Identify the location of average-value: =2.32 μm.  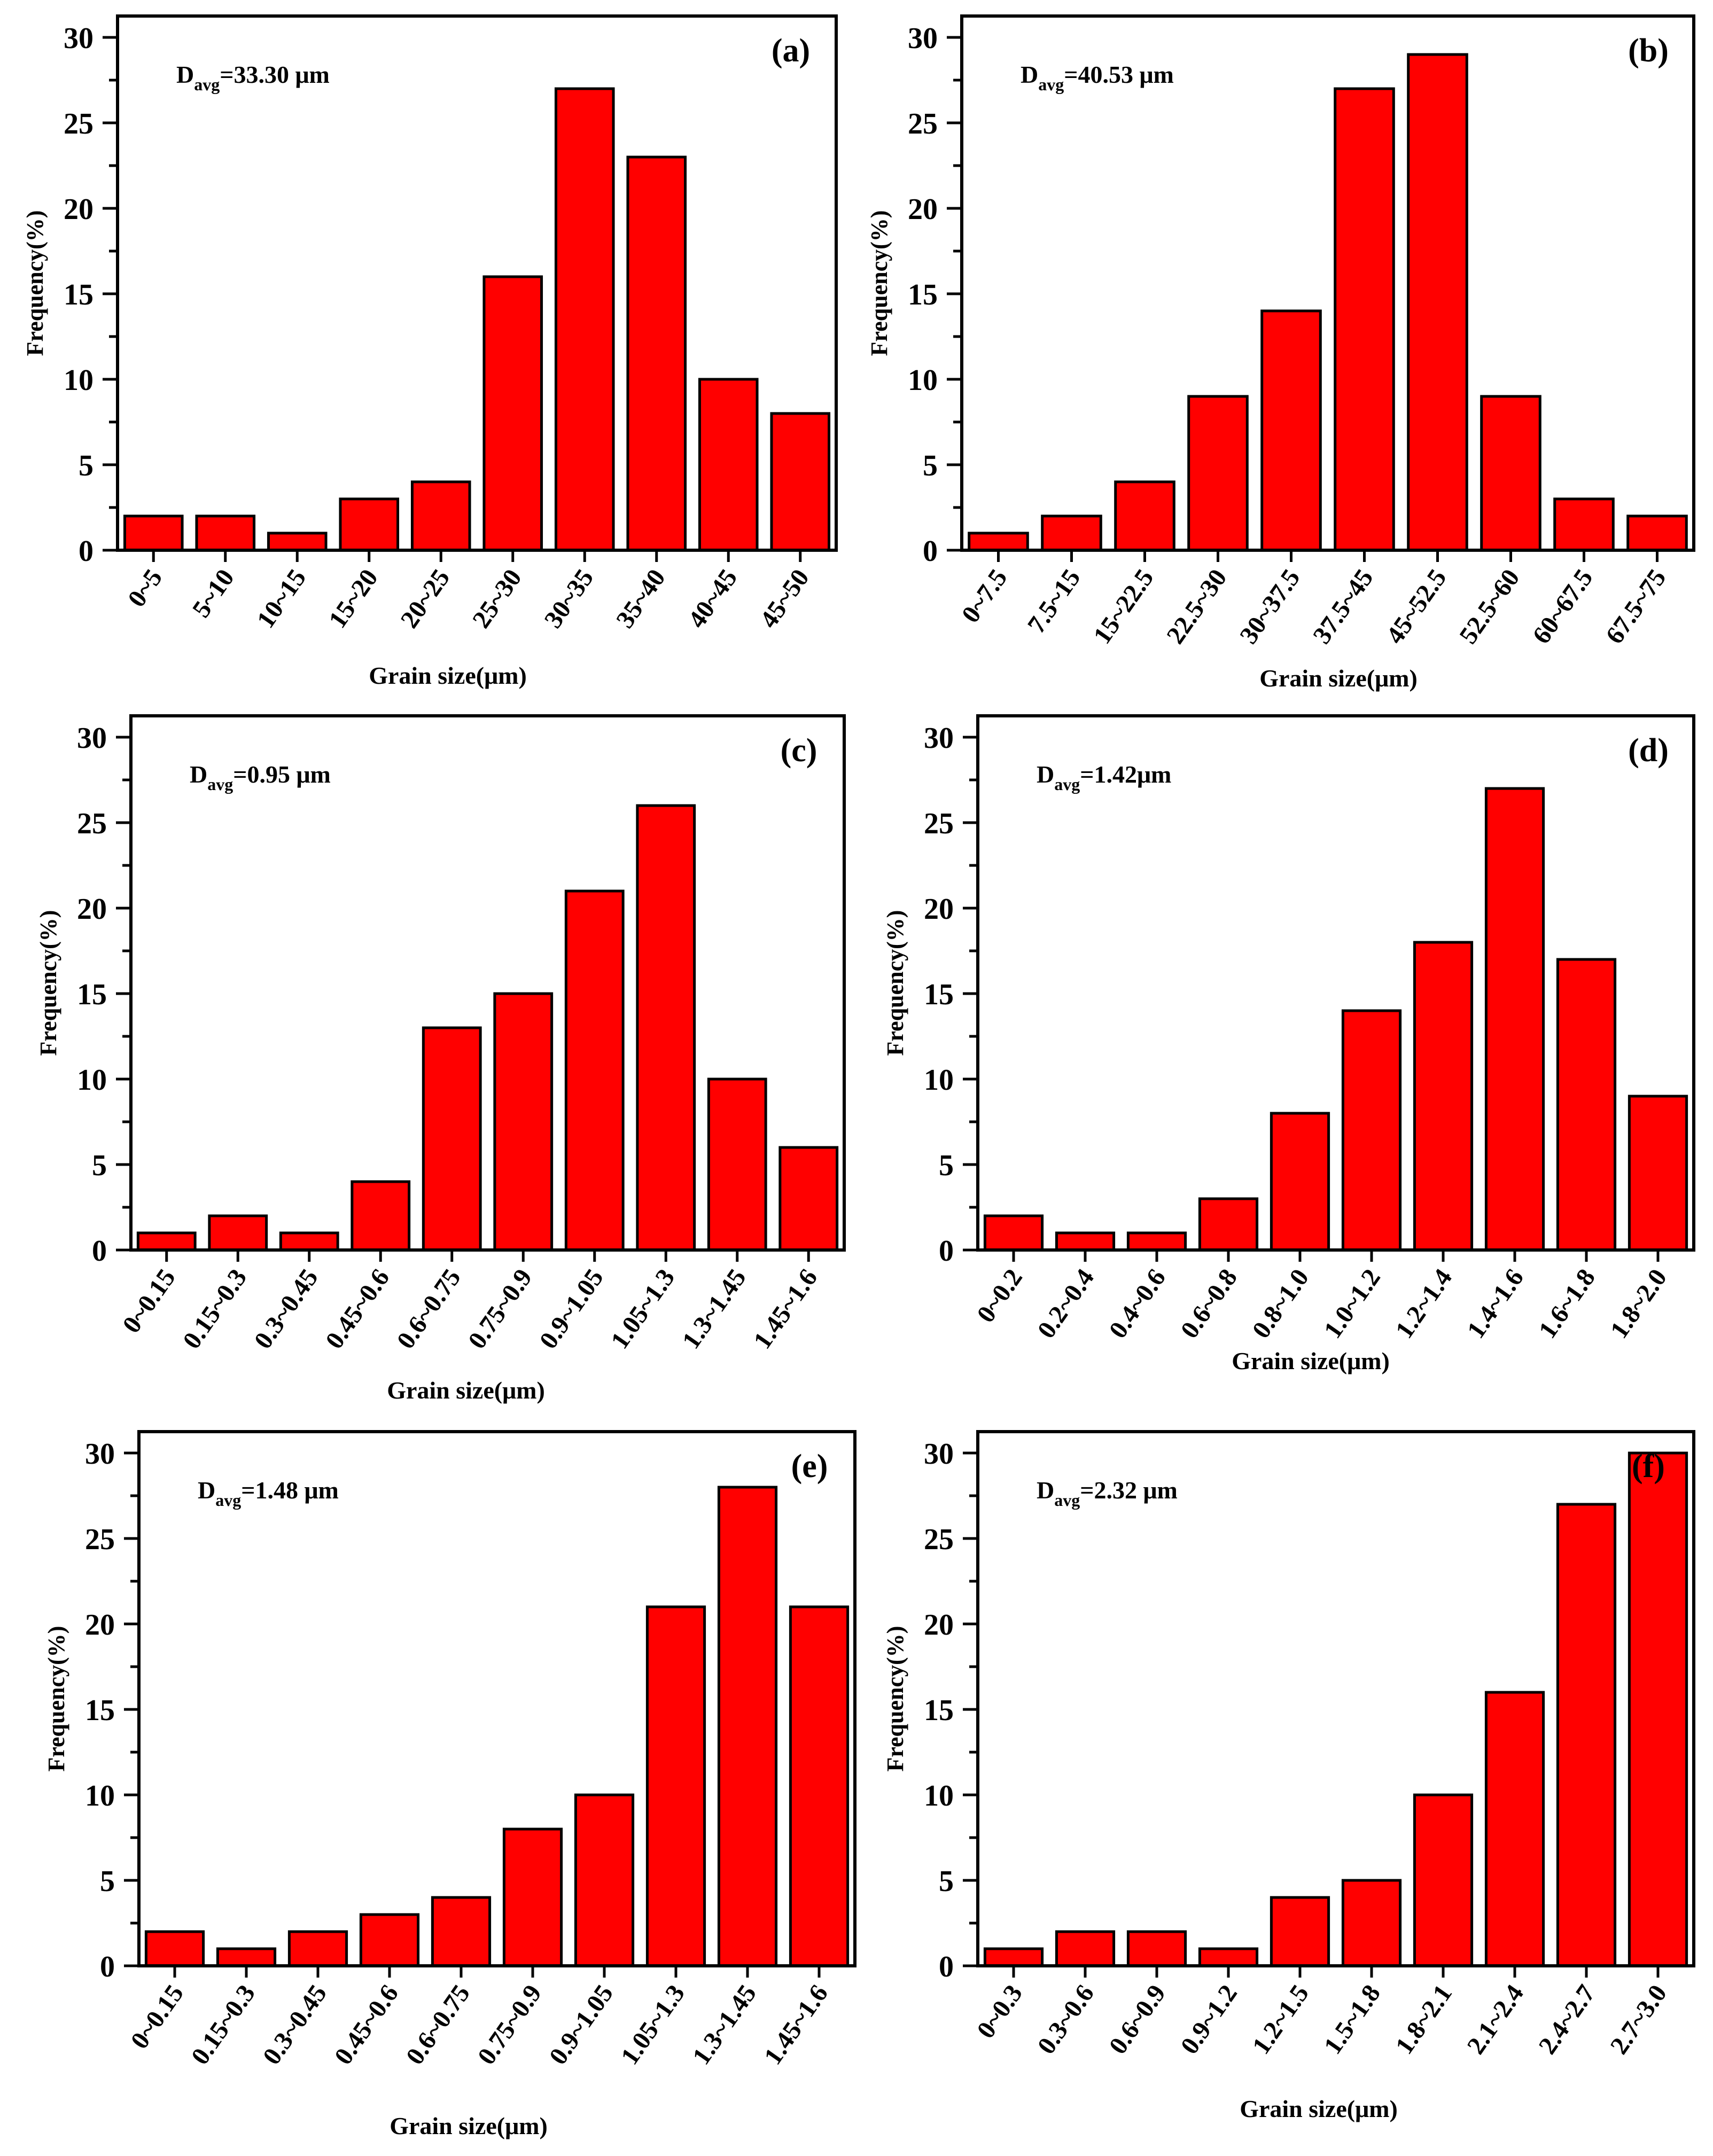
(1129, 1491).